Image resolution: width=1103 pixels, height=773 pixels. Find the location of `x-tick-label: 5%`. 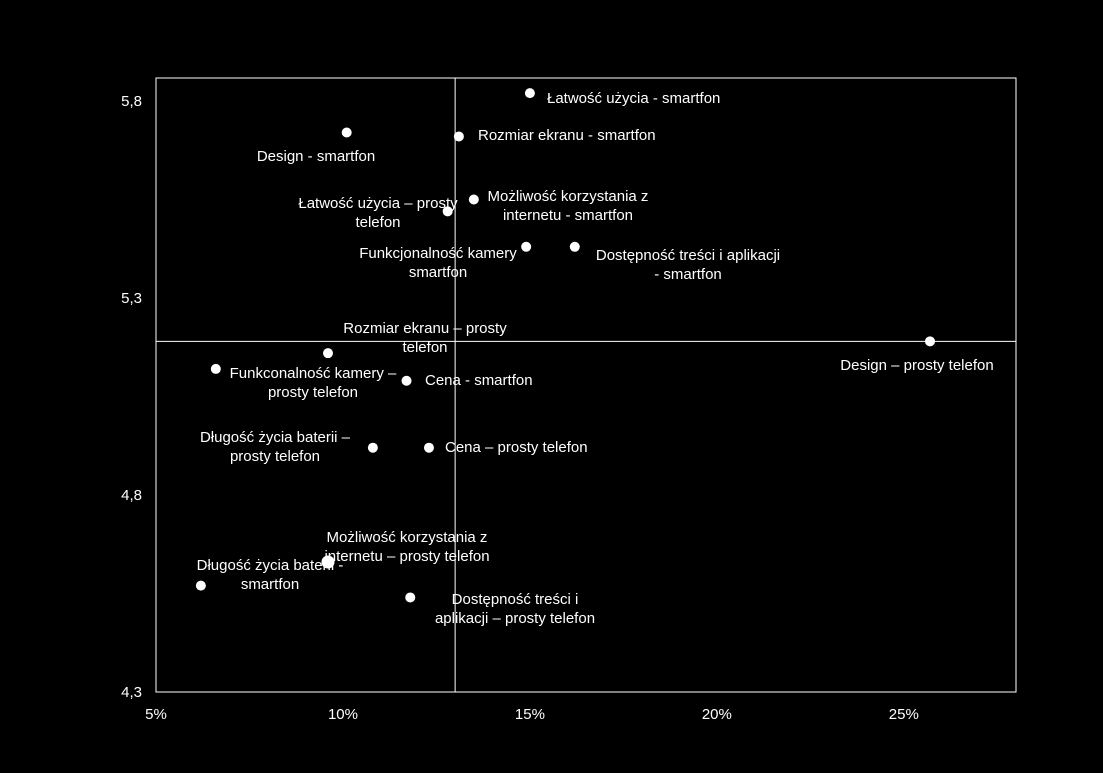

x-tick-label: 5% is located at coordinates (156, 714).